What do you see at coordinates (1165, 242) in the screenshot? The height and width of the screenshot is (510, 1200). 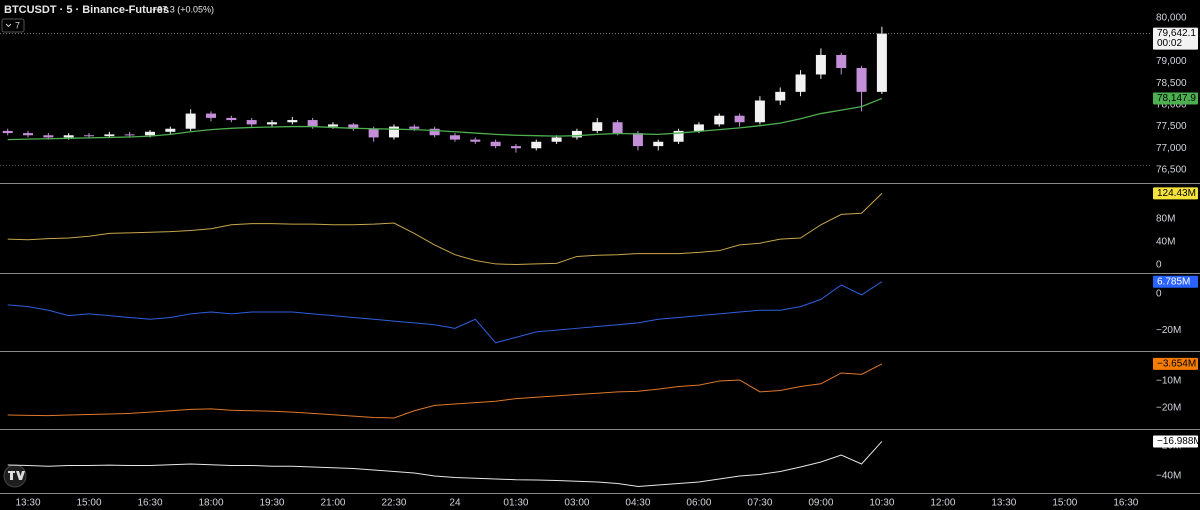 I see `y-tick-label: 40M` at bounding box center [1165, 242].